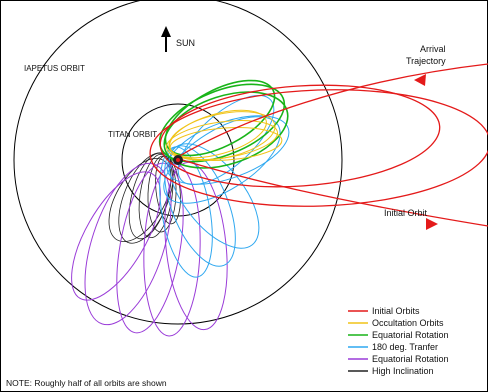 The image size is (488, 392). Describe the element at coordinates (433, 49) in the screenshot. I see `arrival-label-line1: Arrival` at that location.